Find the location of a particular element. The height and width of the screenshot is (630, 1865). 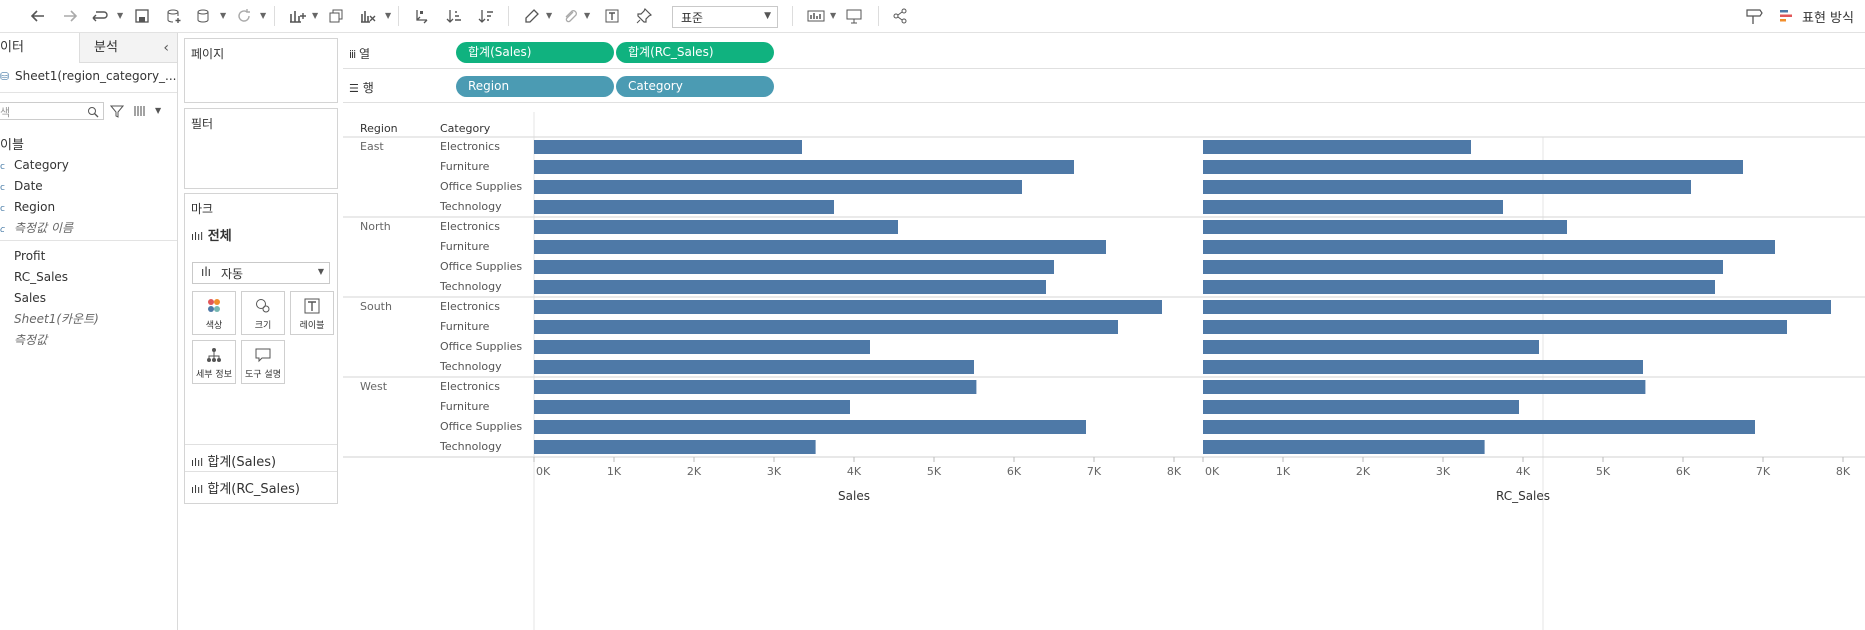

field-label: Category is located at coordinates (41, 165).